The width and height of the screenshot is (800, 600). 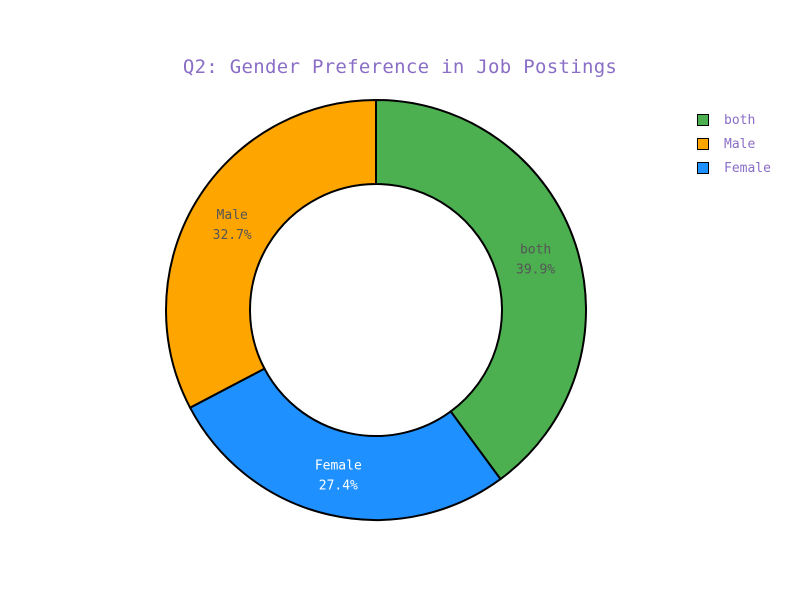 What do you see at coordinates (400, 67) in the screenshot?
I see `chart-title: Q2: Gender Preference in Job Postings` at bounding box center [400, 67].